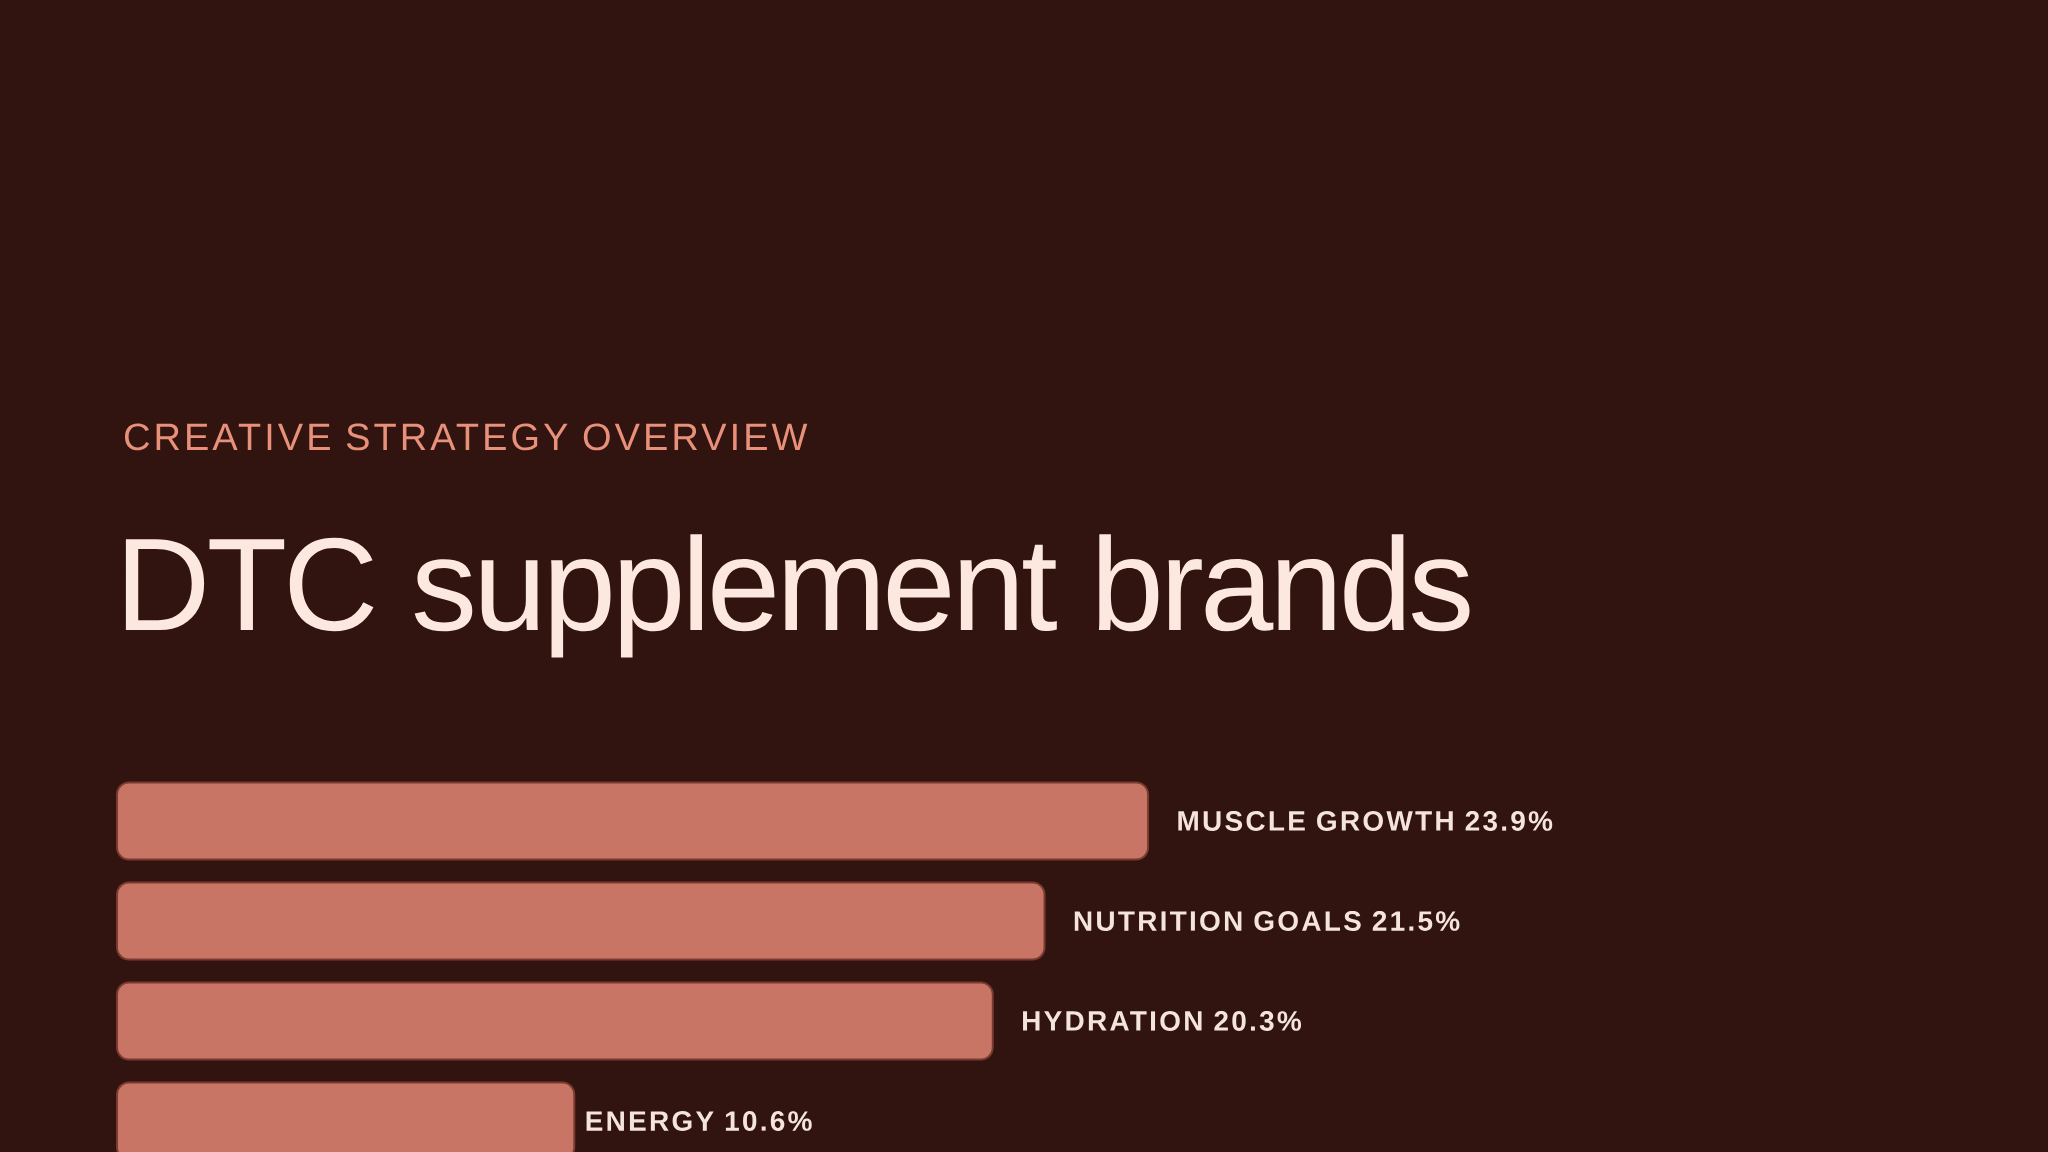 This screenshot has width=2048, height=1152. What do you see at coordinates (1365, 821) in the screenshot?
I see `data-label: MUSCLE GROWTH 23.9%` at bounding box center [1365, 821].